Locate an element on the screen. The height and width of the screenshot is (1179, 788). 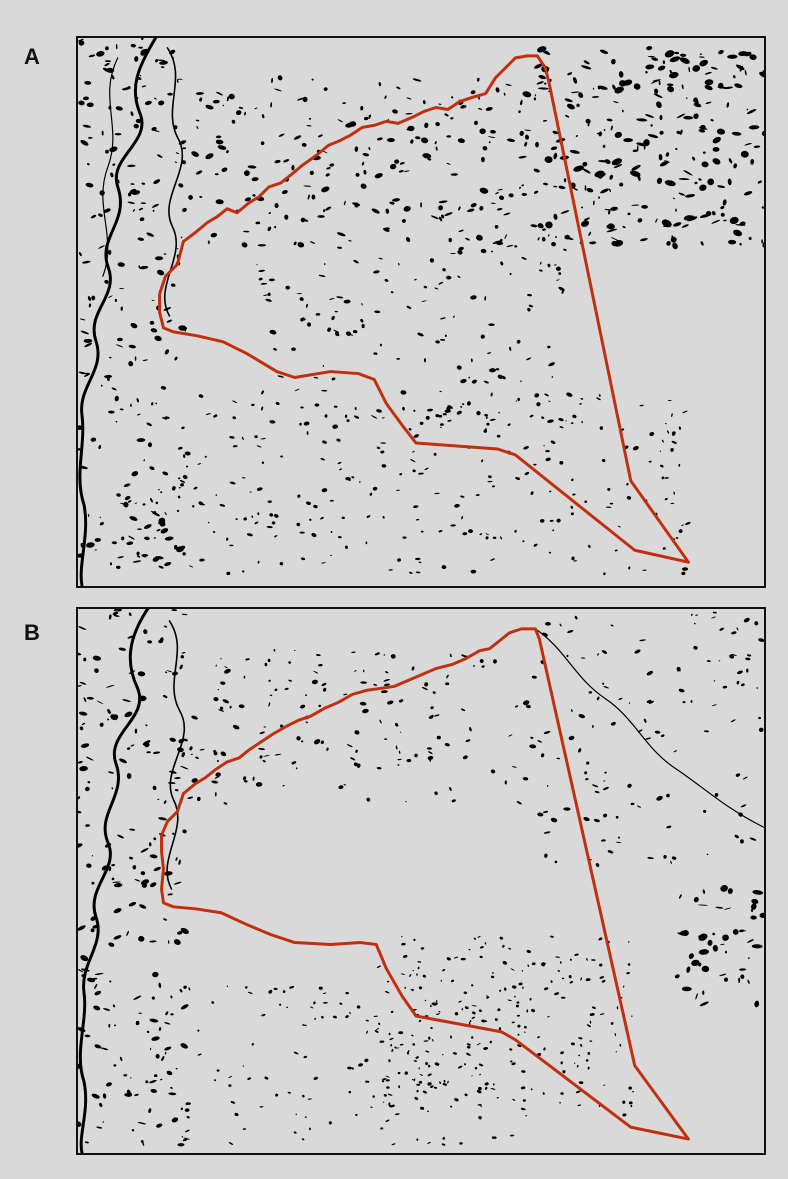
side-channel is located at coordinates (110, 167).